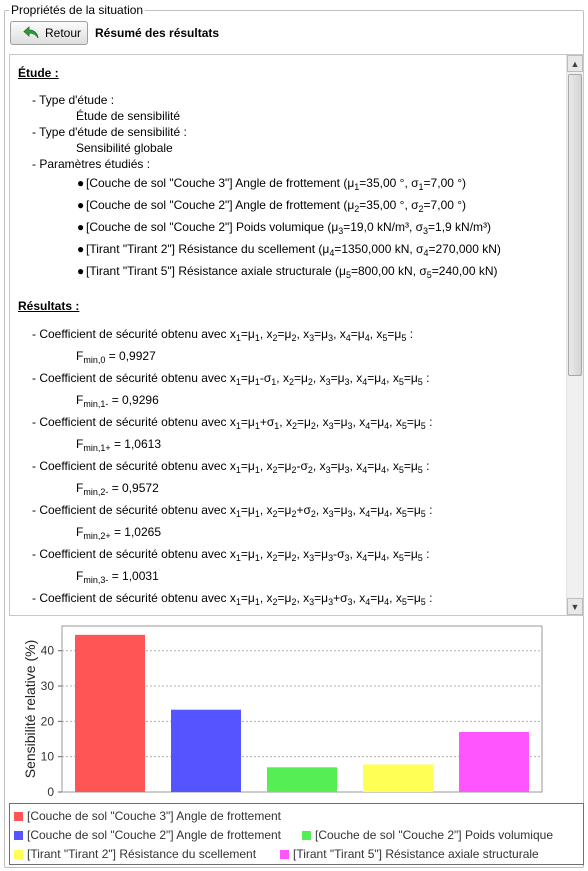 The width and height of the screenshot is (588, 871). I want to click on sensitivity-type-value: Sensibilité globale, so click(124, 148).